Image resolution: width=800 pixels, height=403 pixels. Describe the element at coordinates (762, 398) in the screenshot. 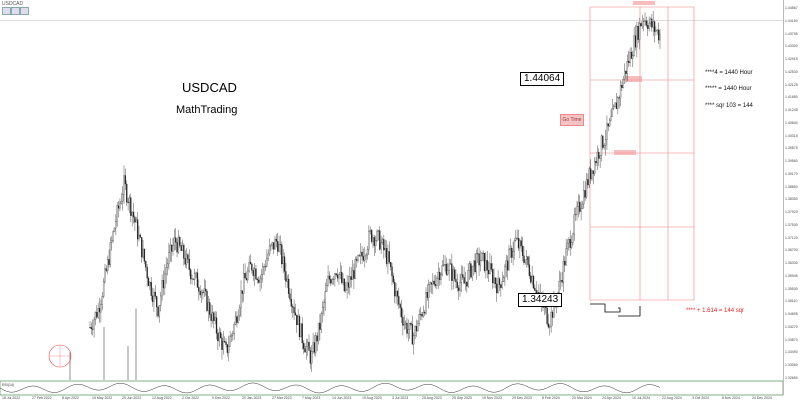

I see `time-axis-tick: 24 Dec 2024` at that location.